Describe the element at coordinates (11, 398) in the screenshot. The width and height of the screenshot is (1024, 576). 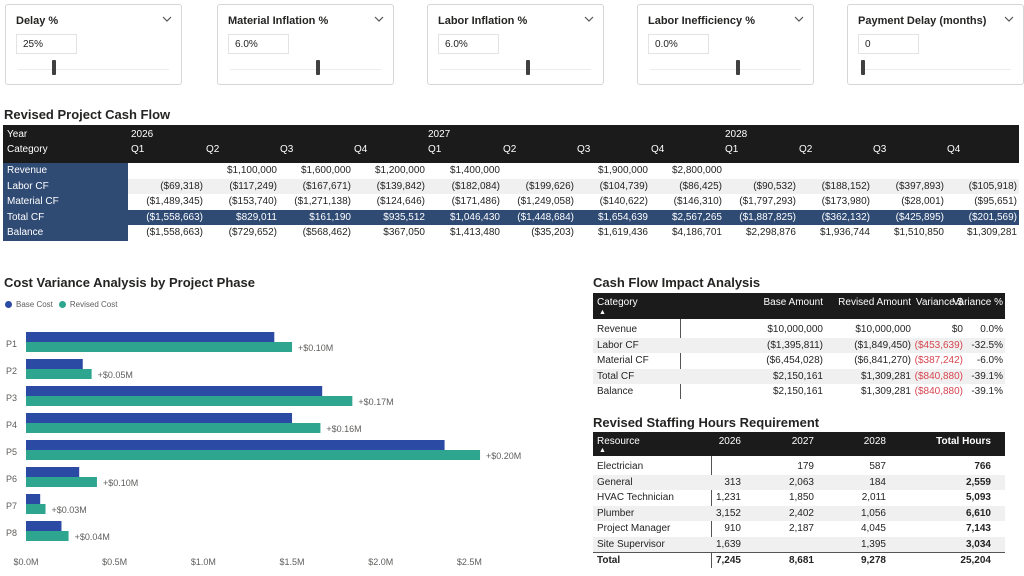
I see `category-tick-label: P3` at that location.